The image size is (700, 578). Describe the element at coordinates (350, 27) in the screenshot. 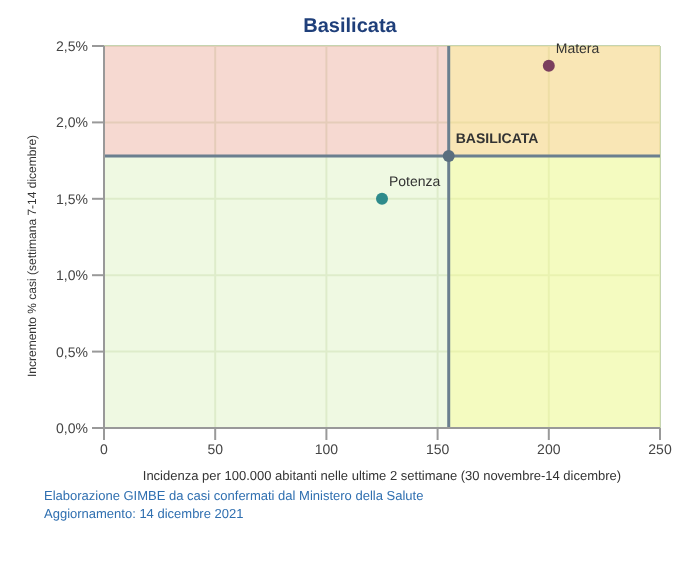

I see `chart-title: Basilicata` at that location.